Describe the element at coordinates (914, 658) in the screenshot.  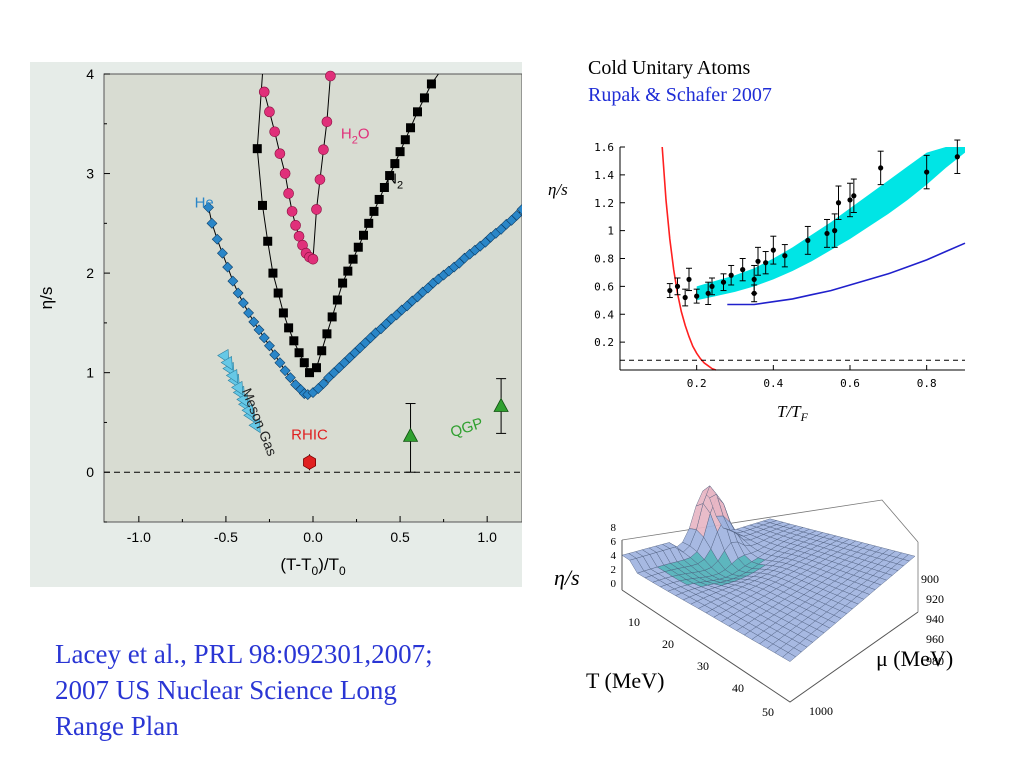
I see `y-axis-label: μ (MeV)` at that location.